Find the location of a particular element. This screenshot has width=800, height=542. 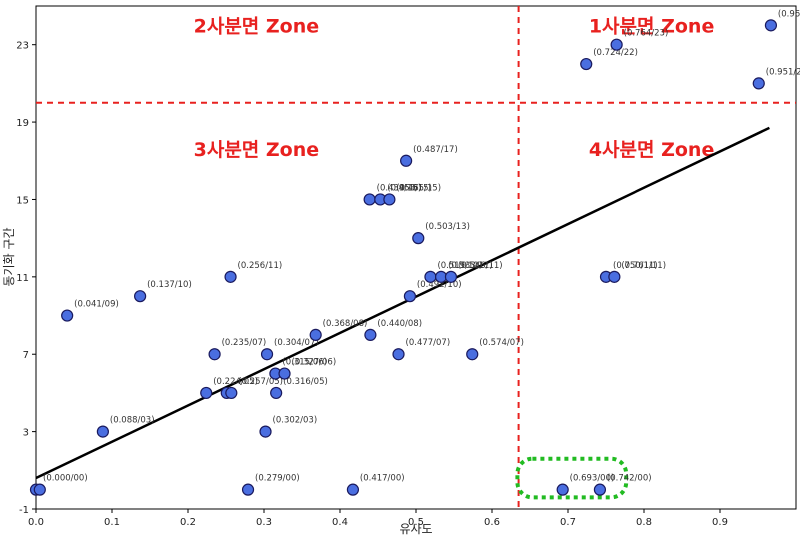

point-annotation: (0.257/05) is located at coordinates (260, 382).